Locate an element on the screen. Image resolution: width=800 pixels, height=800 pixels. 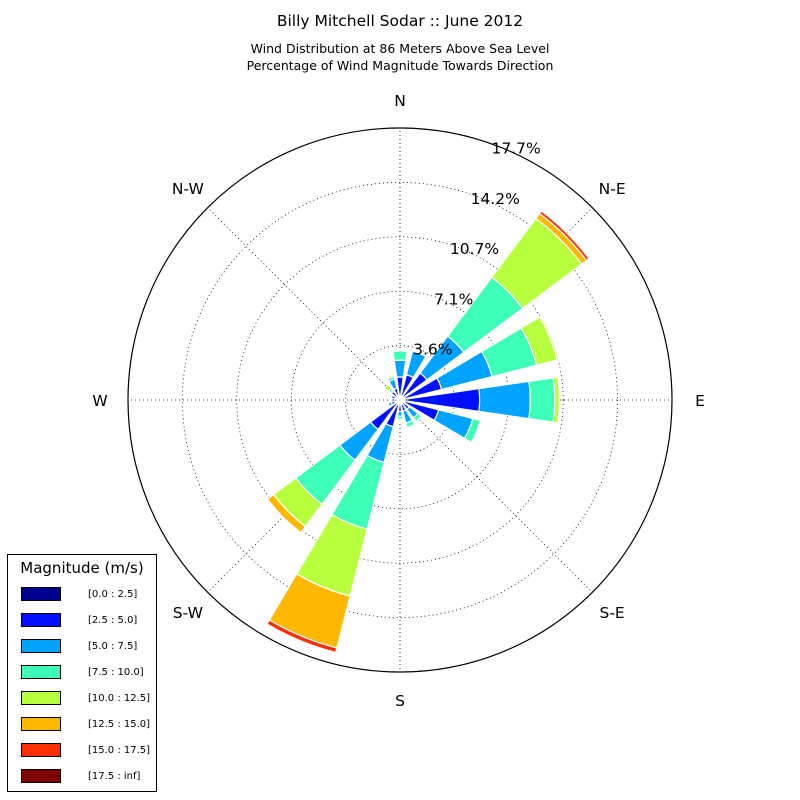
legend-item: [10.0 : 12.5] is located at coordinates (88, 699).